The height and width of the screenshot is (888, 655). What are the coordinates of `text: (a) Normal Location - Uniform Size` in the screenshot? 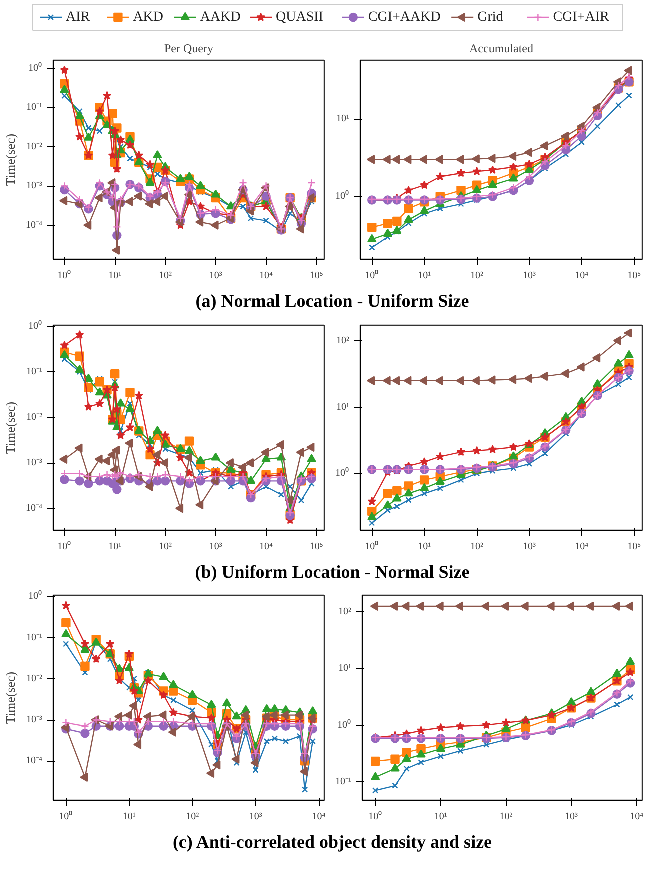 It's located at (333, 301).